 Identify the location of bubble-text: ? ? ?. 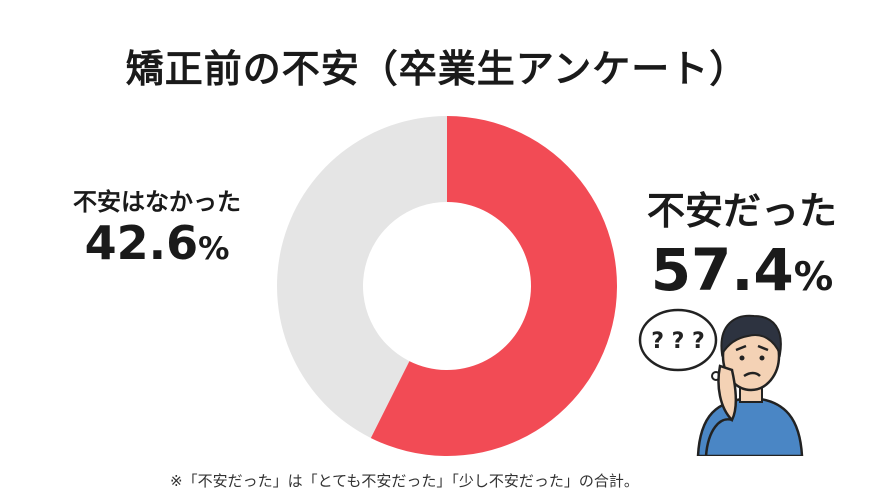
(678, 341).